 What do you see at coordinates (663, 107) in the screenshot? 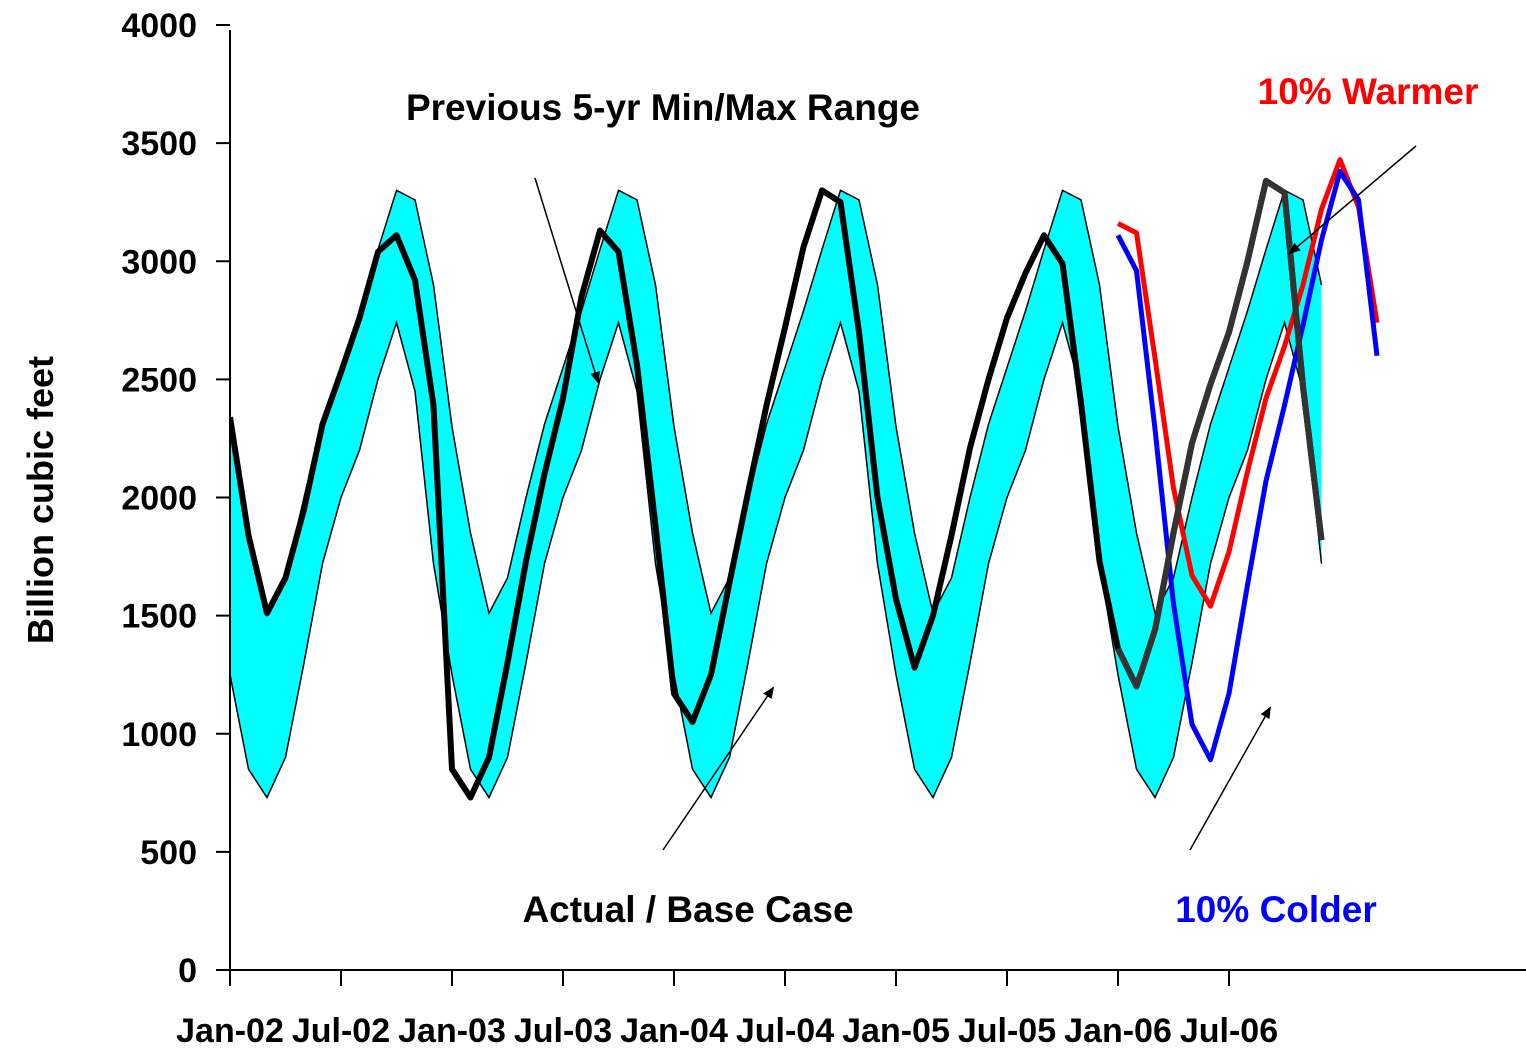
I see `range-annotation: Previous 5-yr Min/Max Range` at bounding box center [663, 107].